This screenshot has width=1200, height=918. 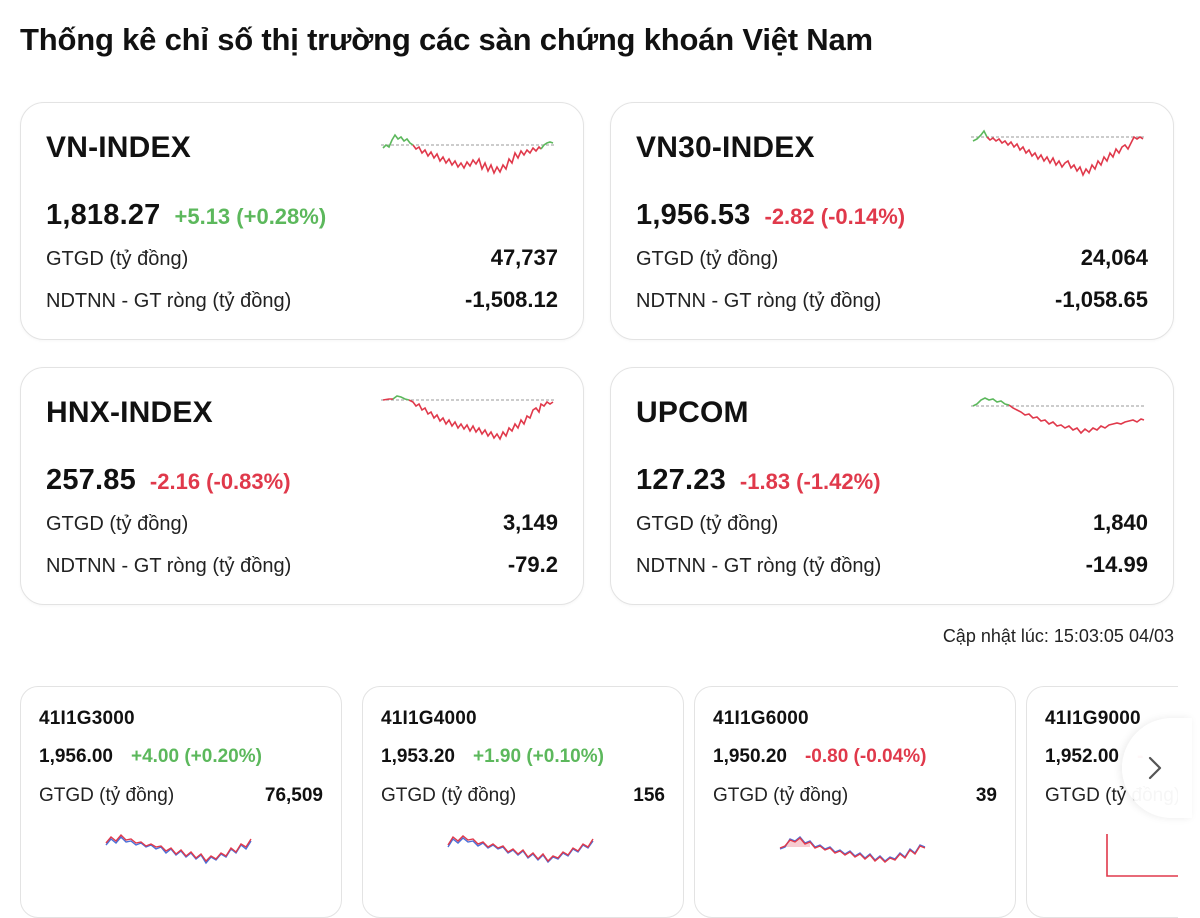 I want to click on gtgd-value: 39, so click(x=986, y=795).